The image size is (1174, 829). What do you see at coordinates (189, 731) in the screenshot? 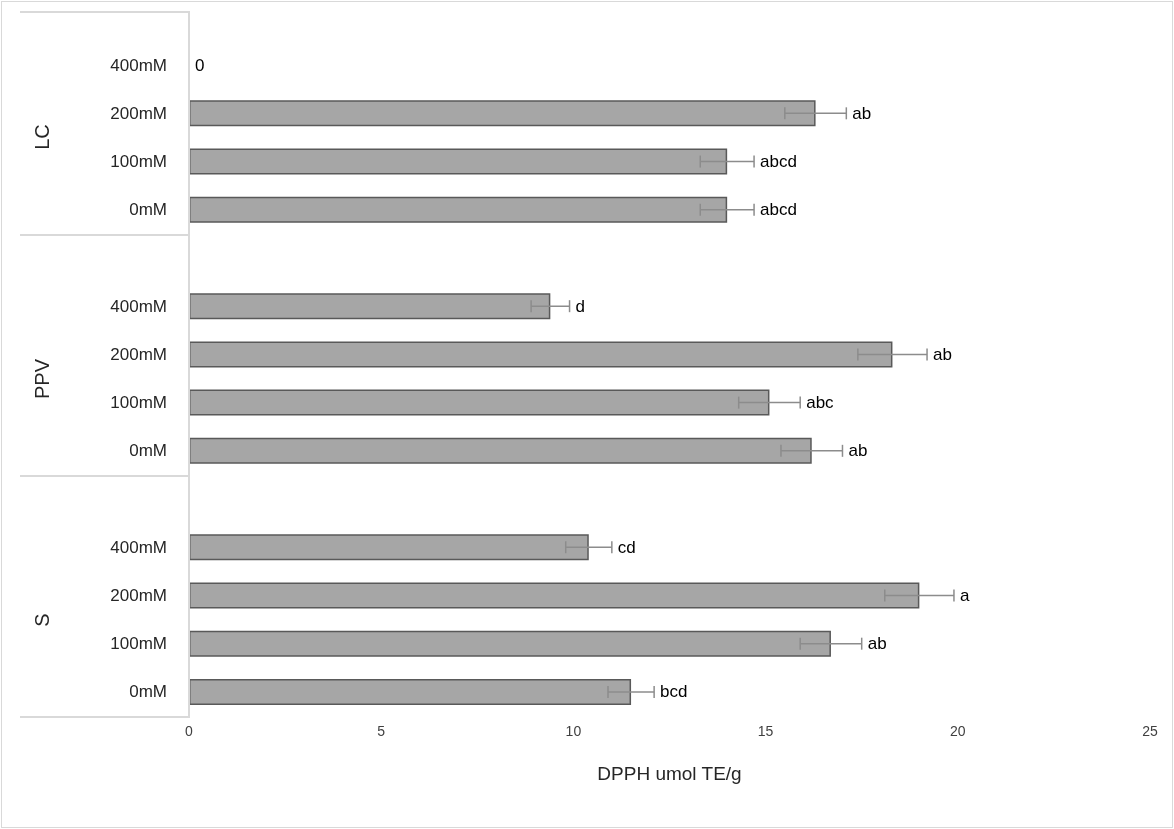
I see `x-tick-label: 0` at bounding box center [189, 731].